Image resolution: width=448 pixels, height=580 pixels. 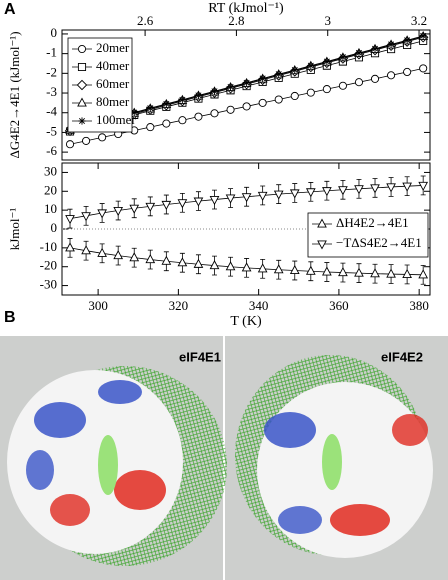 I want to click on x2-tick-label: 2.8, so click(x=236, y=20).